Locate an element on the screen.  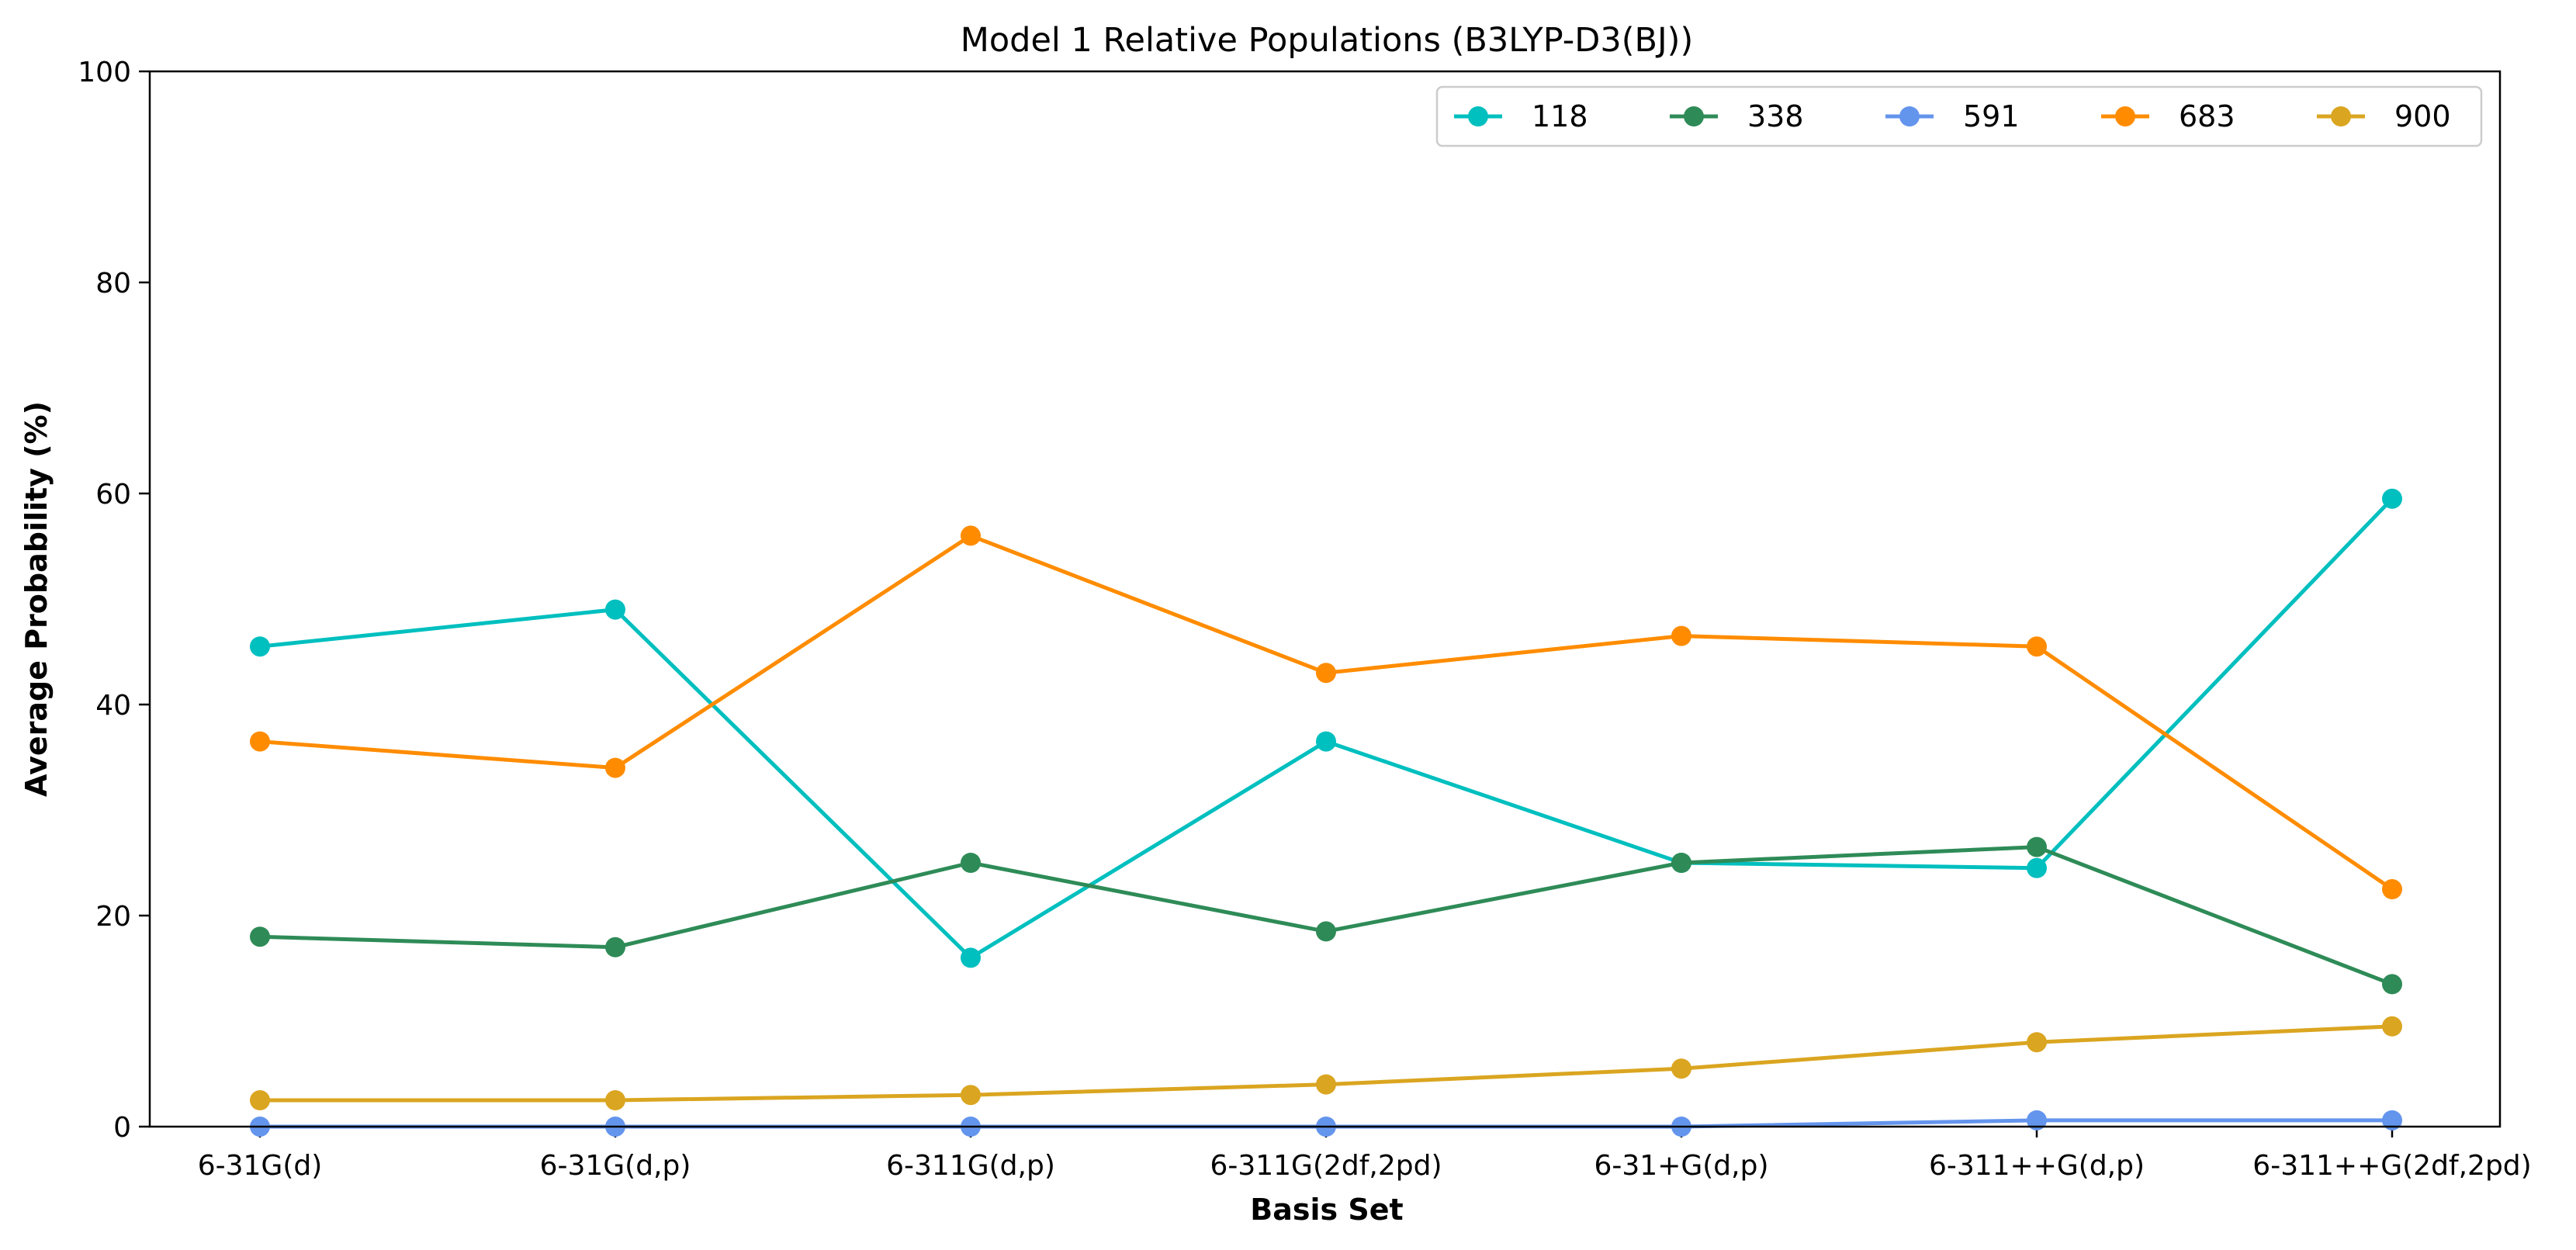
legend-label: 118 is located at coordinates (1560, 116).